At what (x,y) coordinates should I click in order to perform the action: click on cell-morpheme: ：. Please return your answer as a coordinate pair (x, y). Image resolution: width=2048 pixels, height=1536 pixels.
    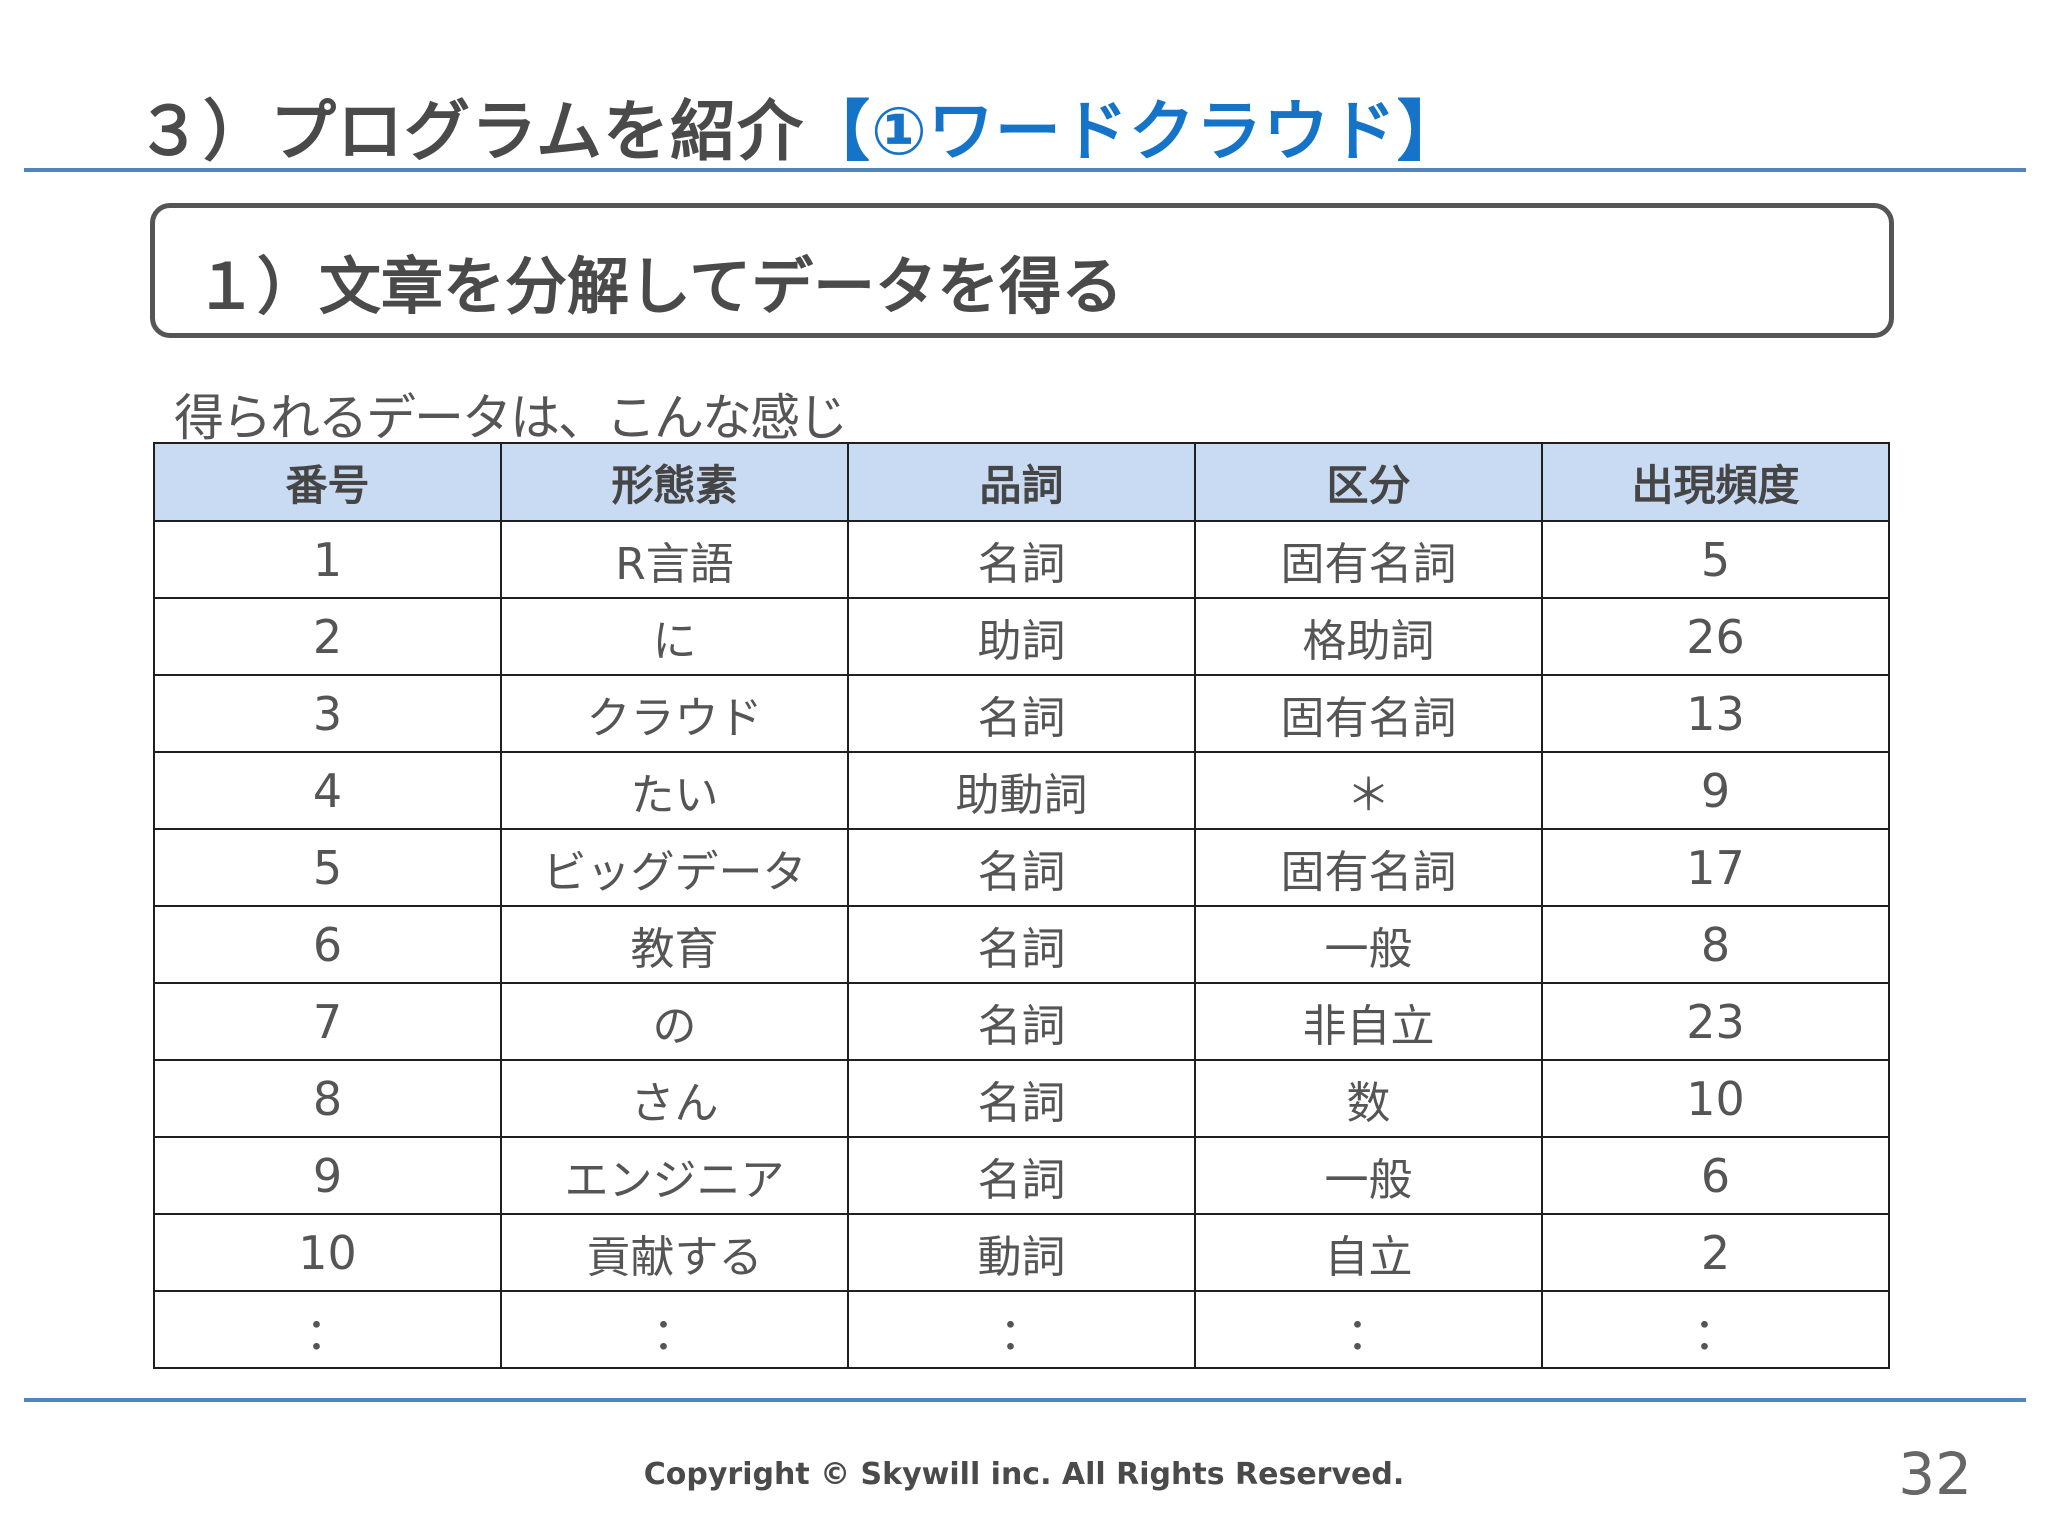
    Looking at the image, I should click on (674, 1329).